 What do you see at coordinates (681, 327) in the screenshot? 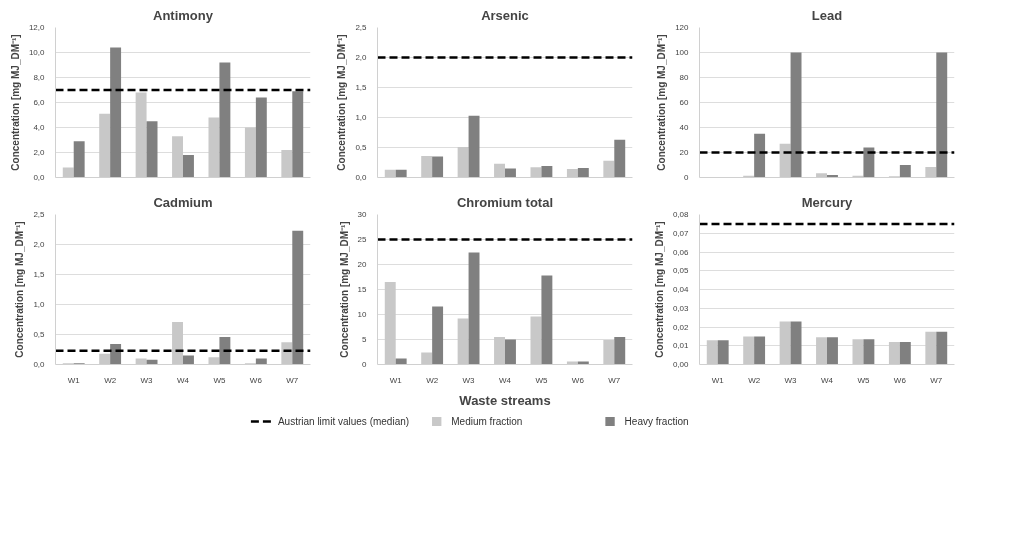
I see `y-tick-label: 0,02` at bounding box center [681, 327].